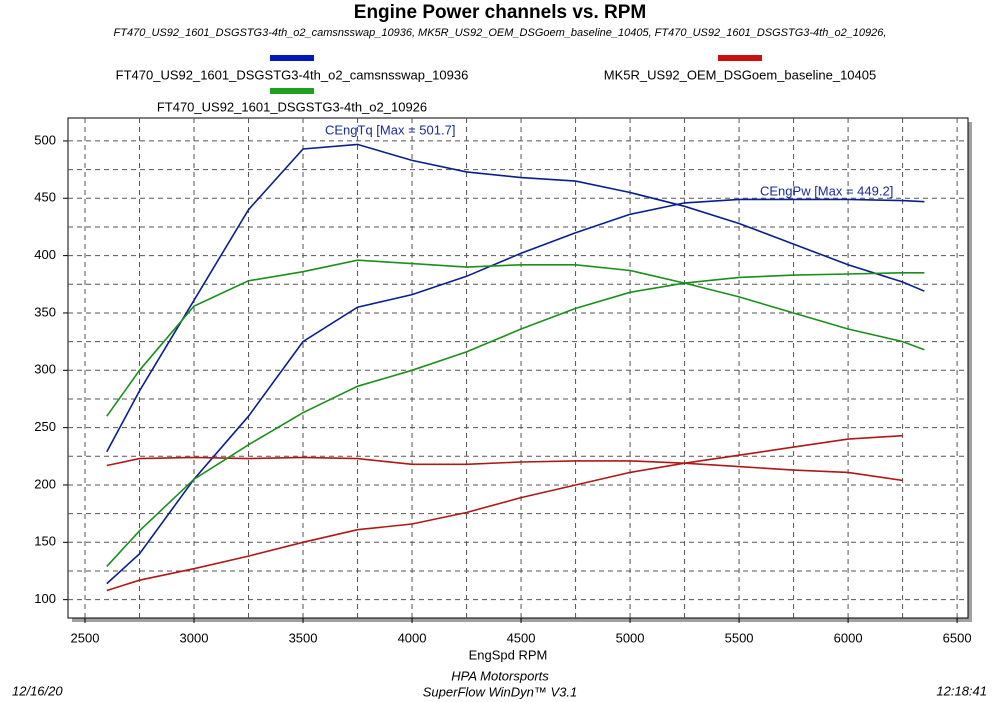 The image size is (1000, 702). Describe the element at coordinates (848, 637) in the screenshot. I see `x-tick-label: 6000` at that location.